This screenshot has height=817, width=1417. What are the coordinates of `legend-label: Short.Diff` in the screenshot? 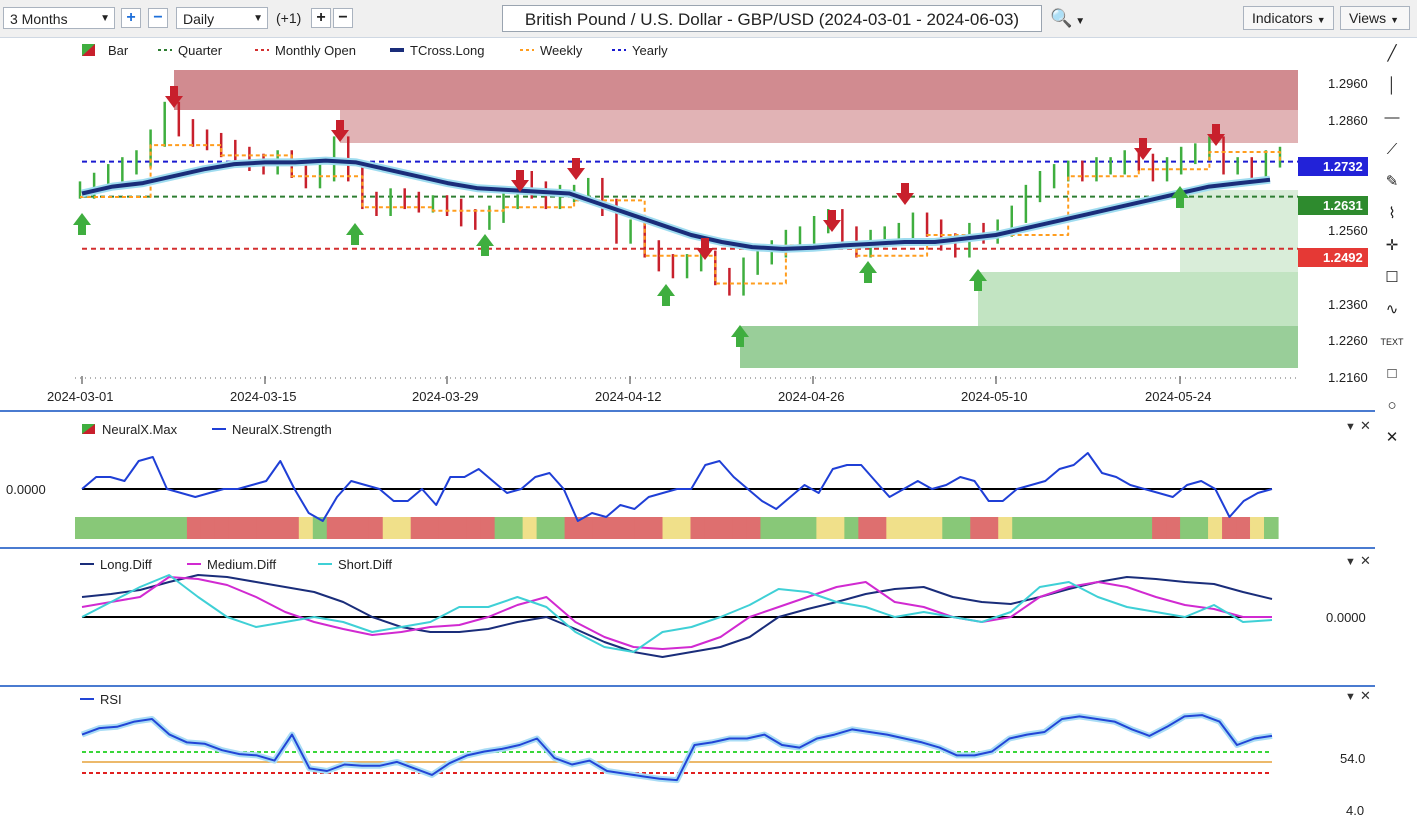 It's located at (365, 564).